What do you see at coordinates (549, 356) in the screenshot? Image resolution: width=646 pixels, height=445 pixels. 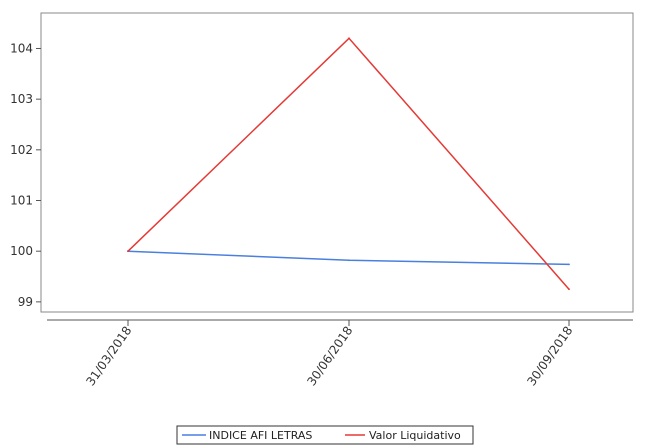 I see `x-tick-label: 30/09/2018` at bounding box center [549, 356].